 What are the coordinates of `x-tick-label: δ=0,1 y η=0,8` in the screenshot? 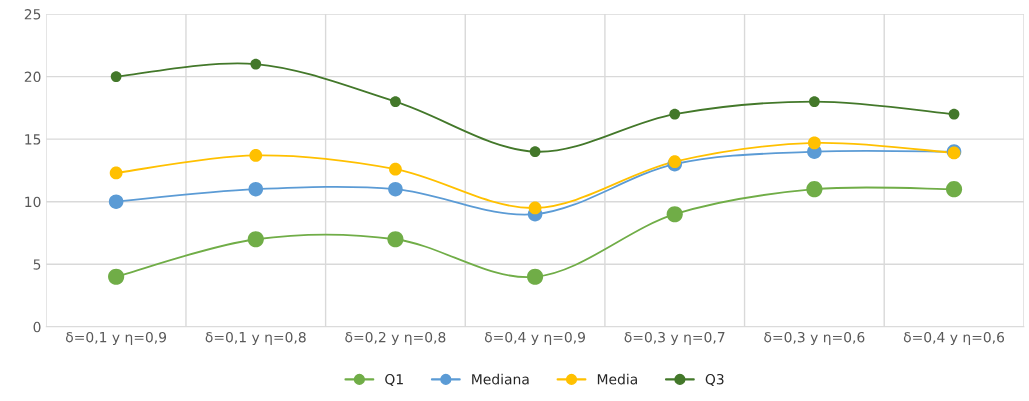 It's located at (255, 338).